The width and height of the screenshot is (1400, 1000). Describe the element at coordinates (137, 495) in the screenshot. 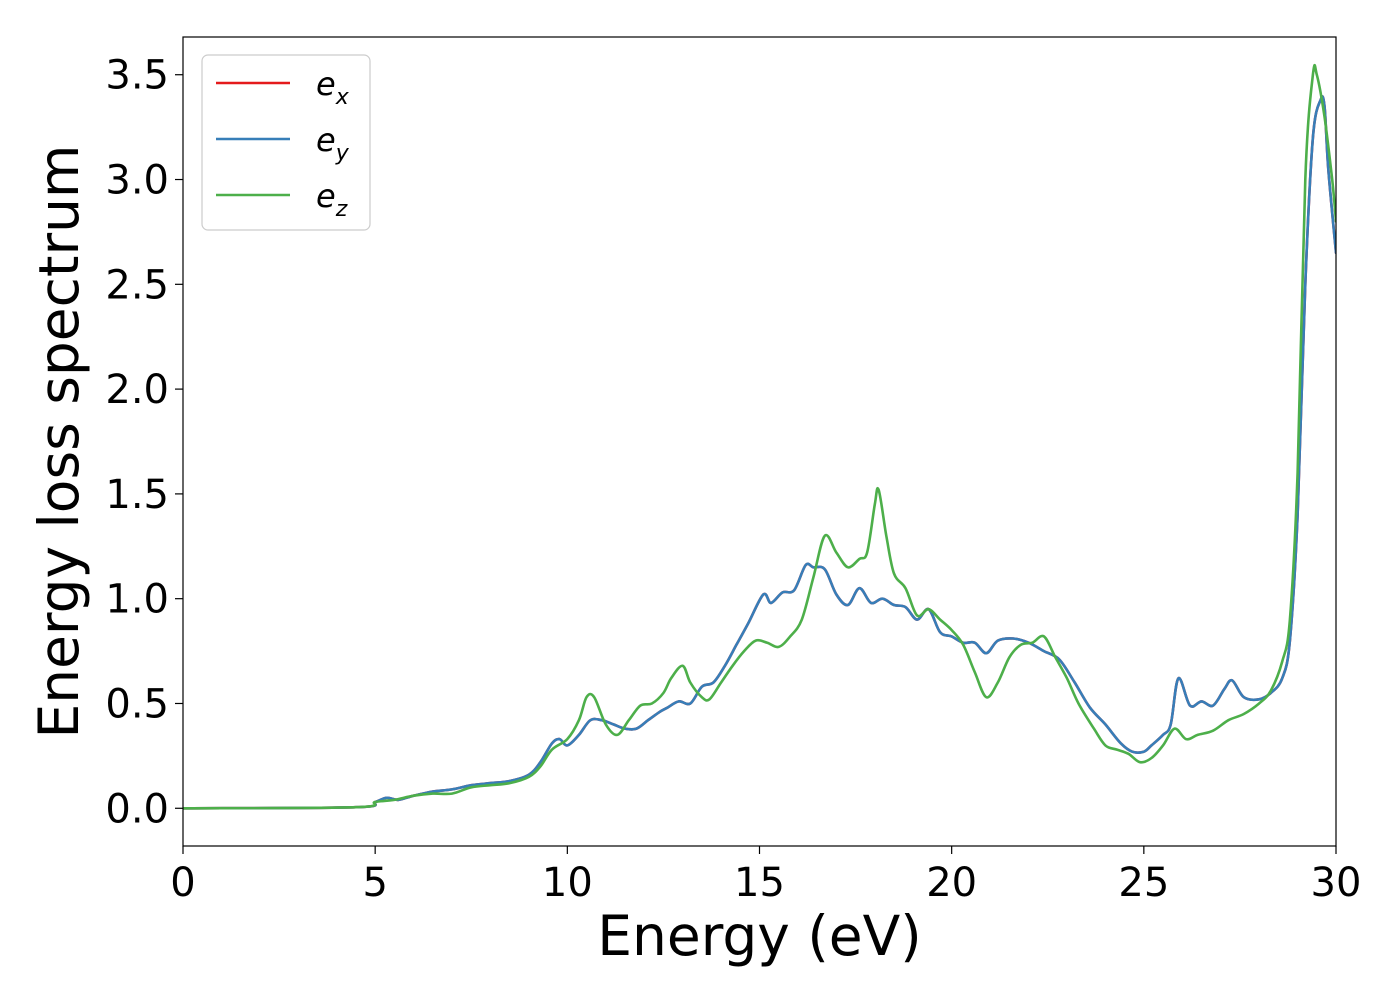

I see `y-tick-label: 1.5` at that location.